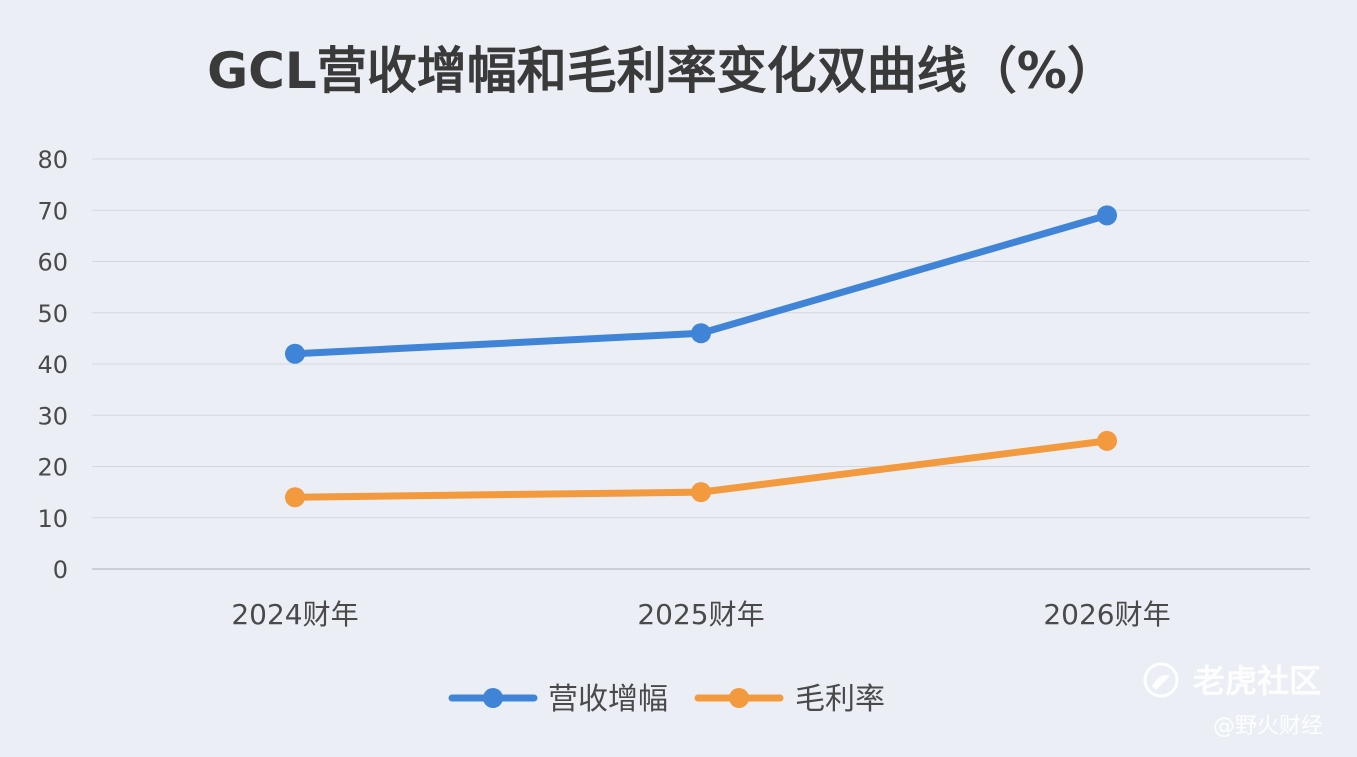 This screenshot has width=1357, height=757. Describe the element at coordinates (52, 263) in the screenshot. I see `y-tick-label: 60` at that location.